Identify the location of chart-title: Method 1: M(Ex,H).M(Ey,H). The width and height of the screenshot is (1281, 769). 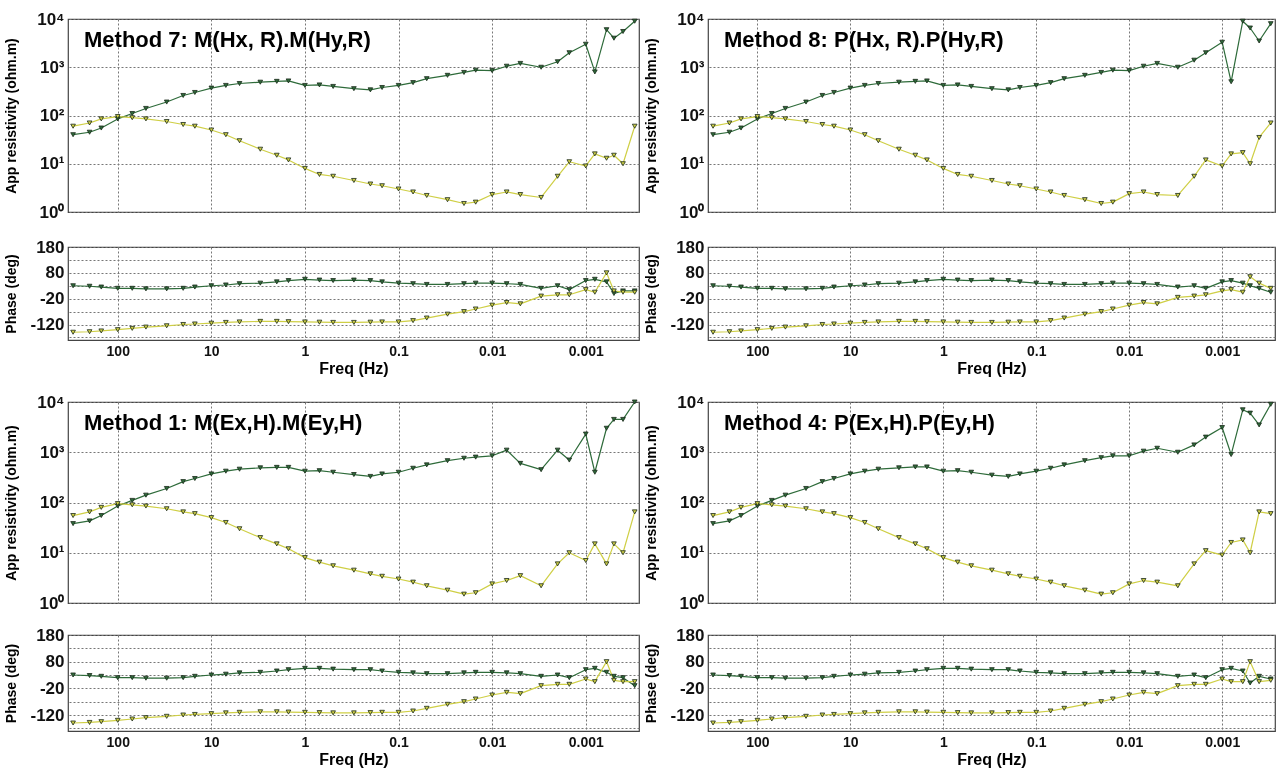
(223, 422).